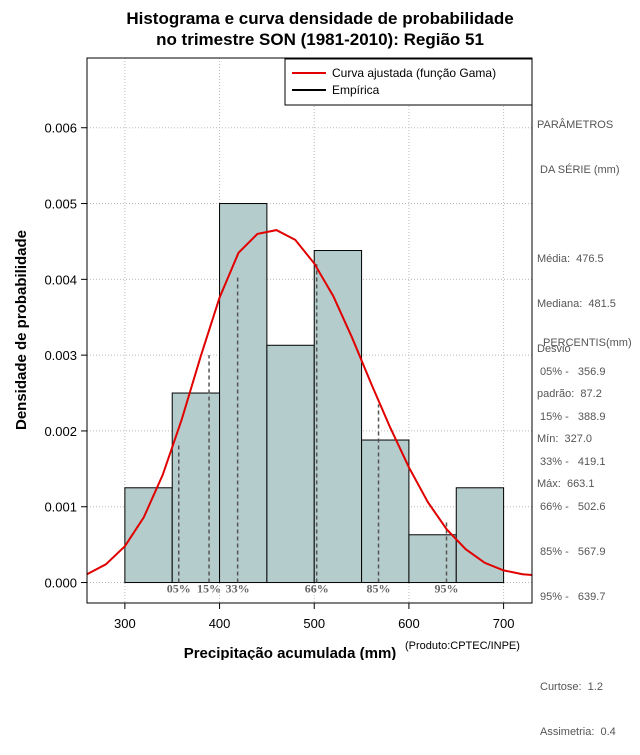 This screenshot has width=640, height=755. I want to click on percentile-15: 15% - 388.9, so click(573, 417).